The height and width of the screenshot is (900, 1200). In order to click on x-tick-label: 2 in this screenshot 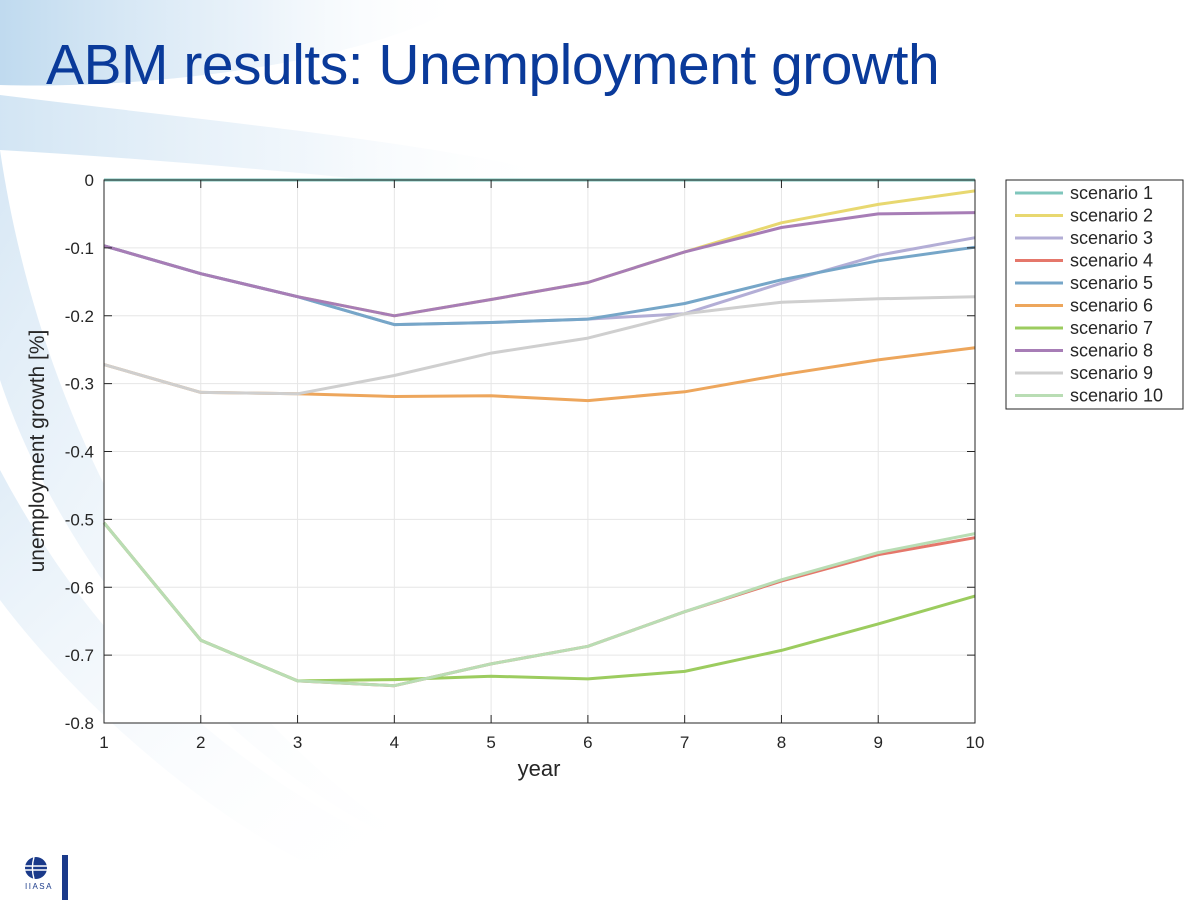, I will do `click(200, 742)`.